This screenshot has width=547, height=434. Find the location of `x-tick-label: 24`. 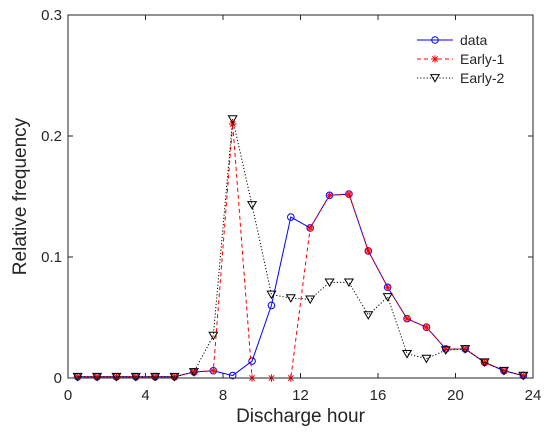

x-tick-label: 24 is located at coordinates (533, 395).